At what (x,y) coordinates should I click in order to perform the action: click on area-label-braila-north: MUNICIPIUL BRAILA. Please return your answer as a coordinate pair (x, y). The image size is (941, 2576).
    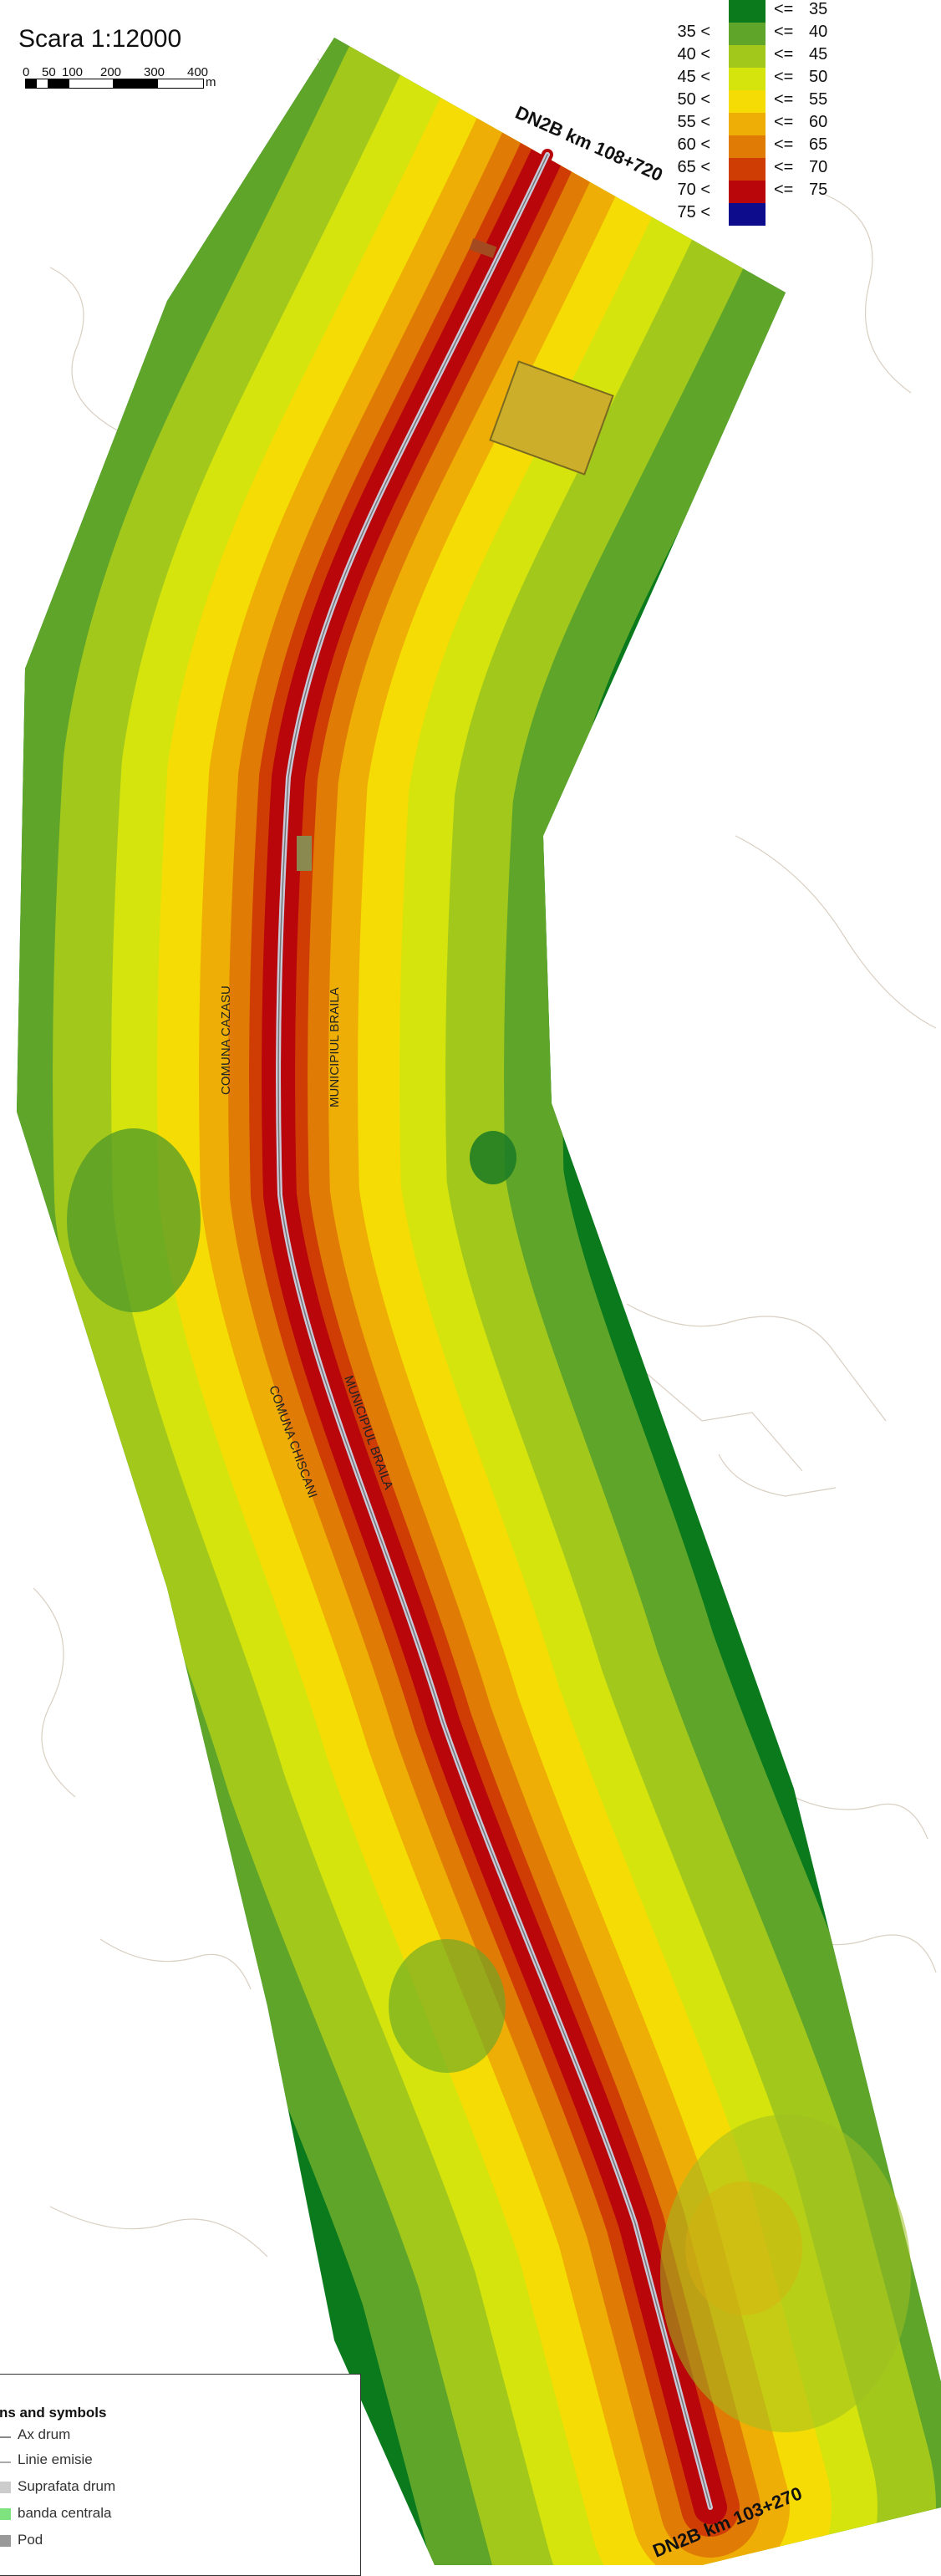
    Looking at the image, I should click on (335, 1047).